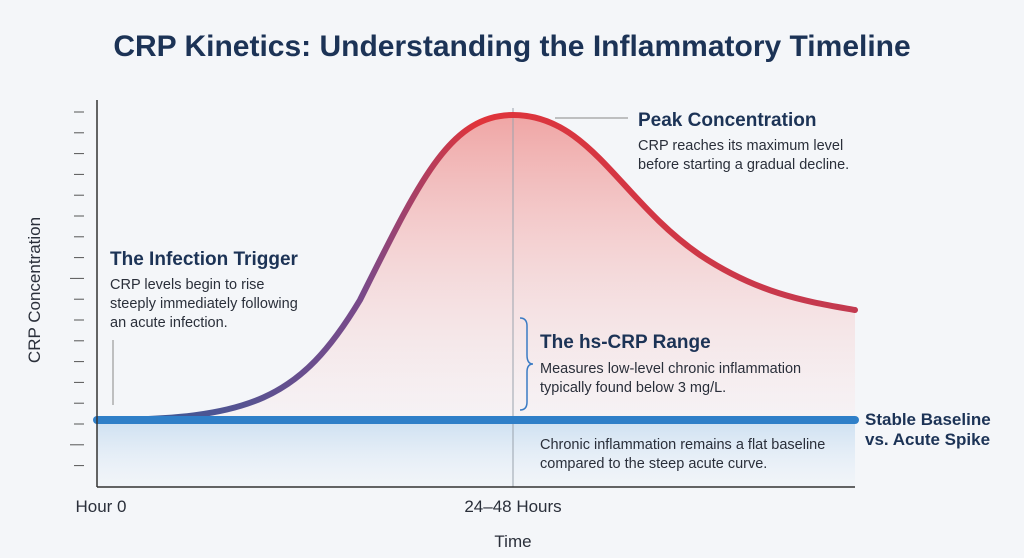 The image size is (1024, 558). I want to click on annotation-line: before starting a gradual decline., so click(743, 165).